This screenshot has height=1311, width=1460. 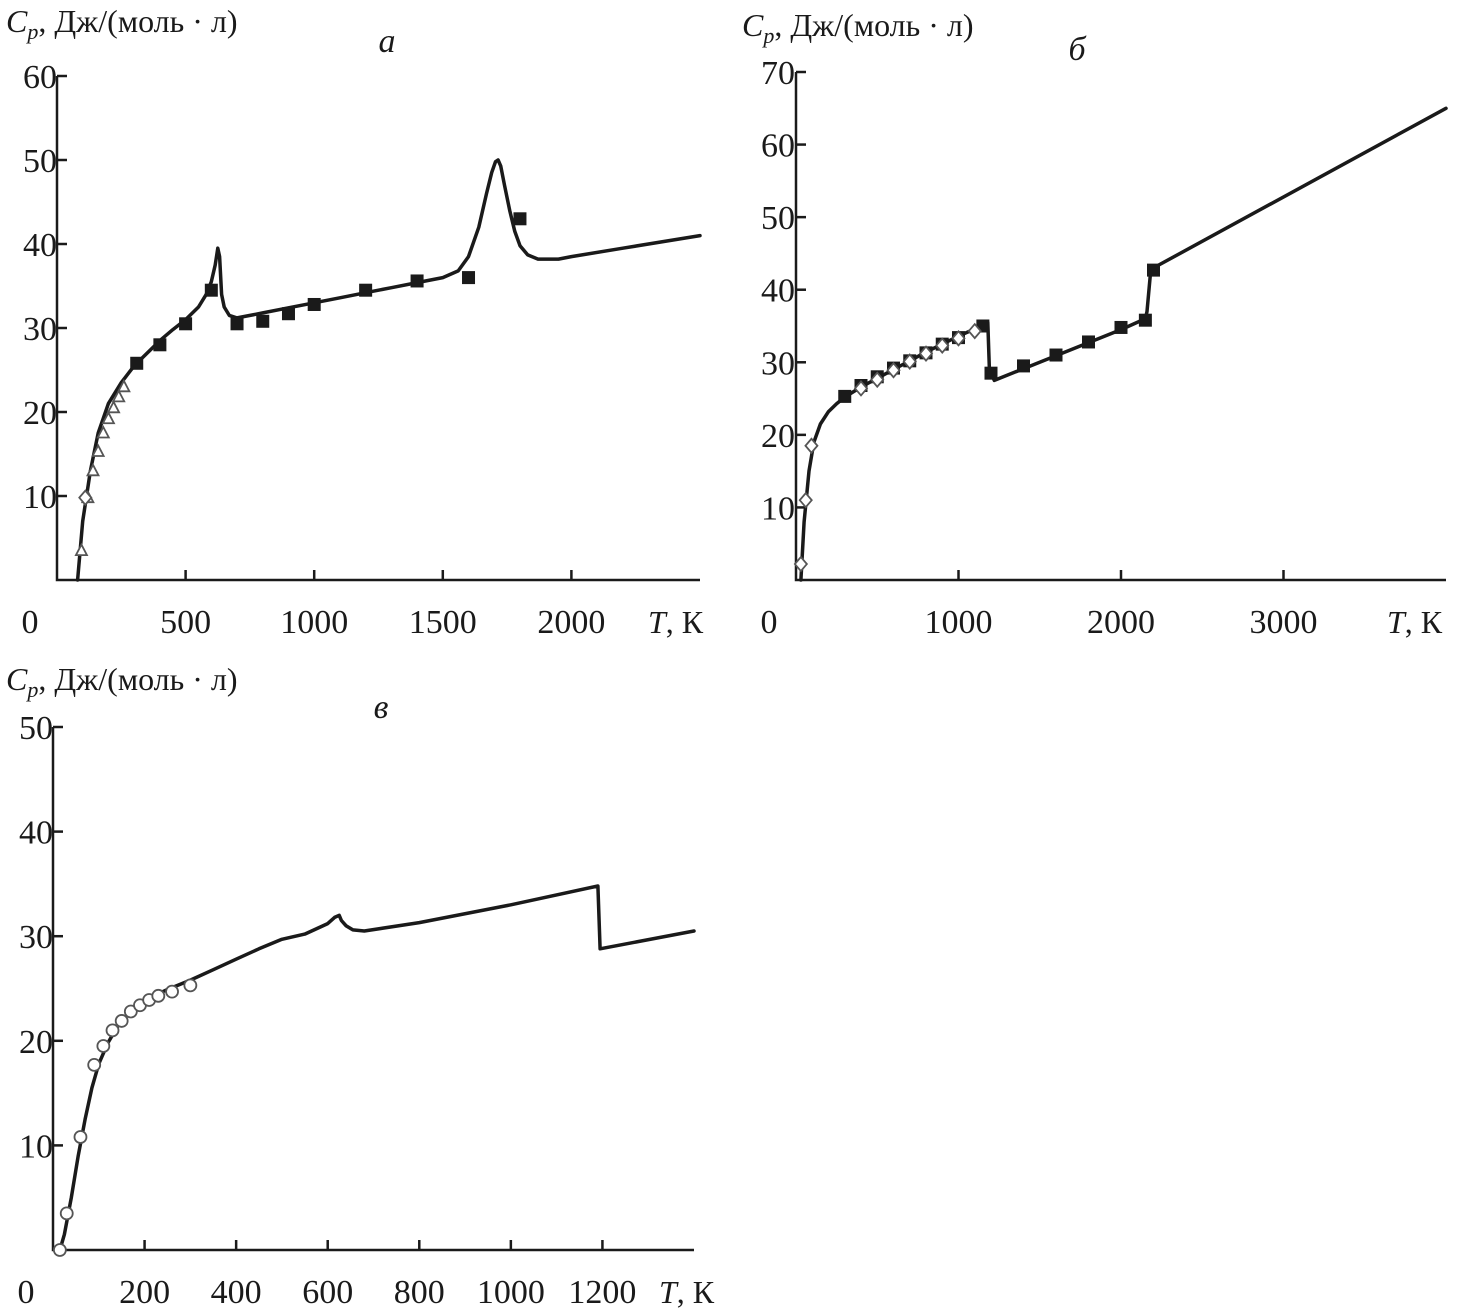 What do you see at coordinates (40, 77) in the screenshot?
I see `y-tick-label-a: 60` at bounding box center [40, 77].